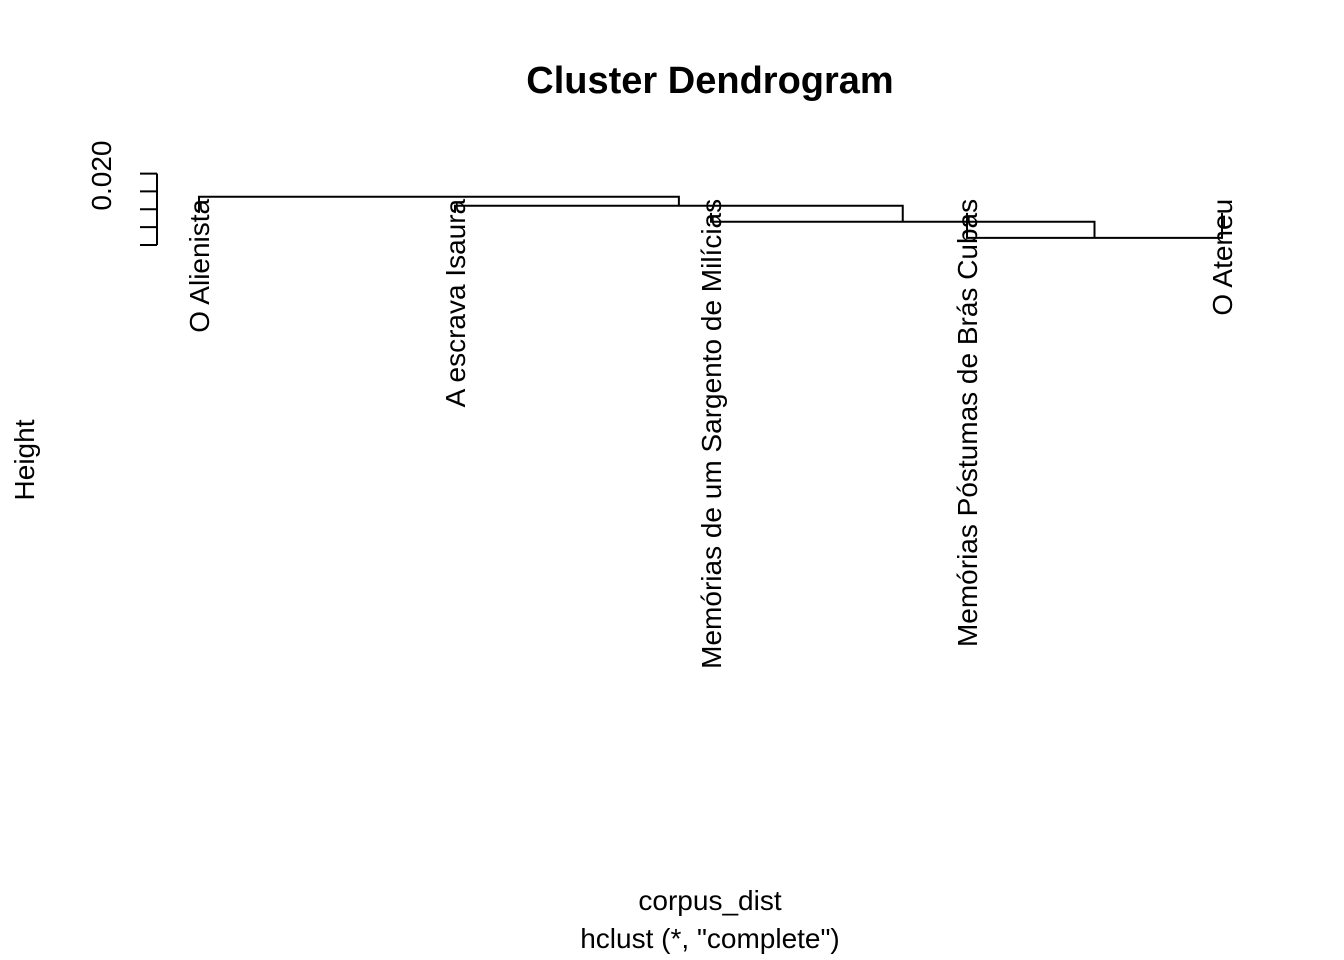 Image resolution: width=1344 pixels, height=960 pixels. What do you see at coordinates (709, 900) in the screenshot?
I see `x-axis-label: corpus_dist` at bounding box center [709, 900].